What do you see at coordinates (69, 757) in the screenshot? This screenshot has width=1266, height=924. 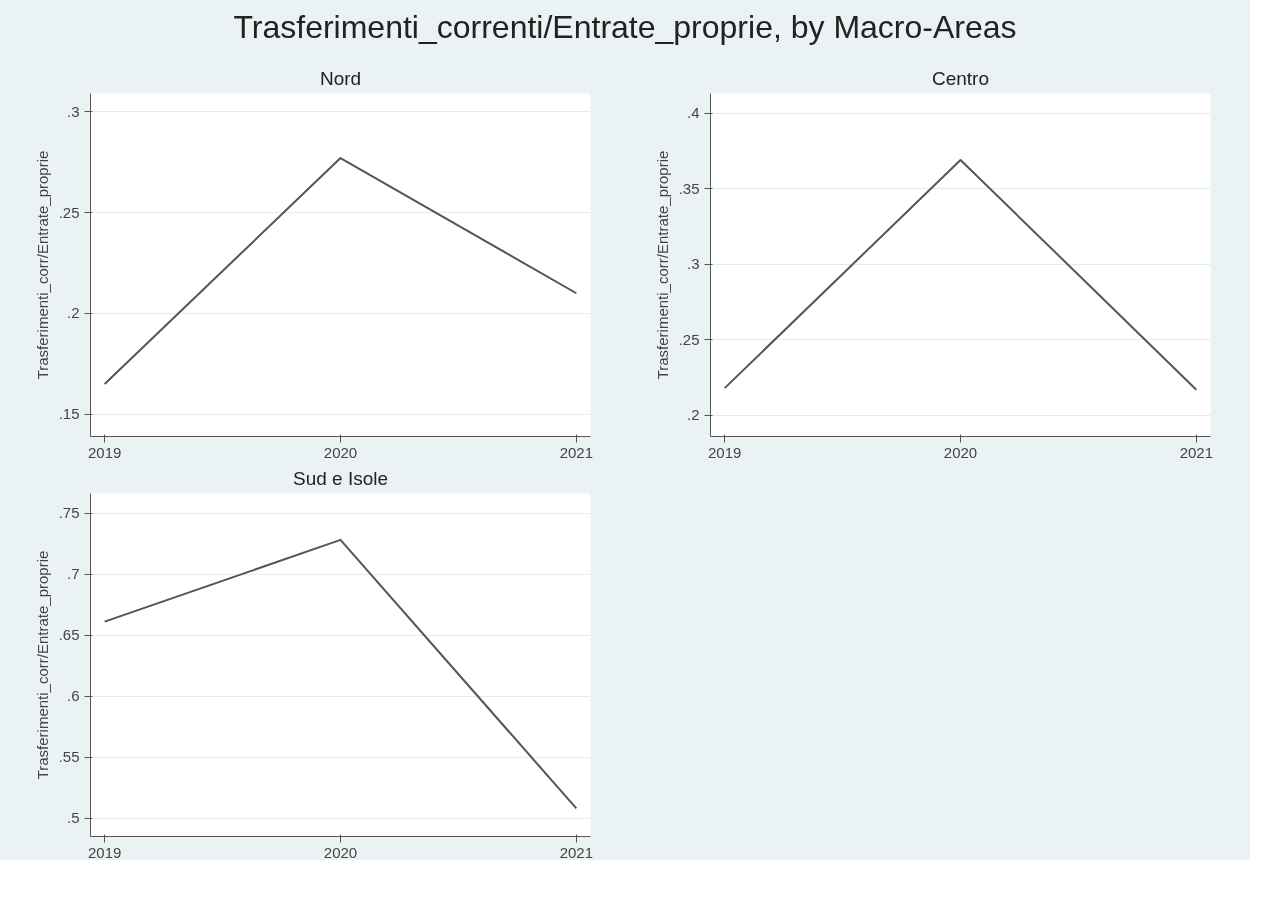 I see `y-tick-label: .55` at bounding box center [69, 757].